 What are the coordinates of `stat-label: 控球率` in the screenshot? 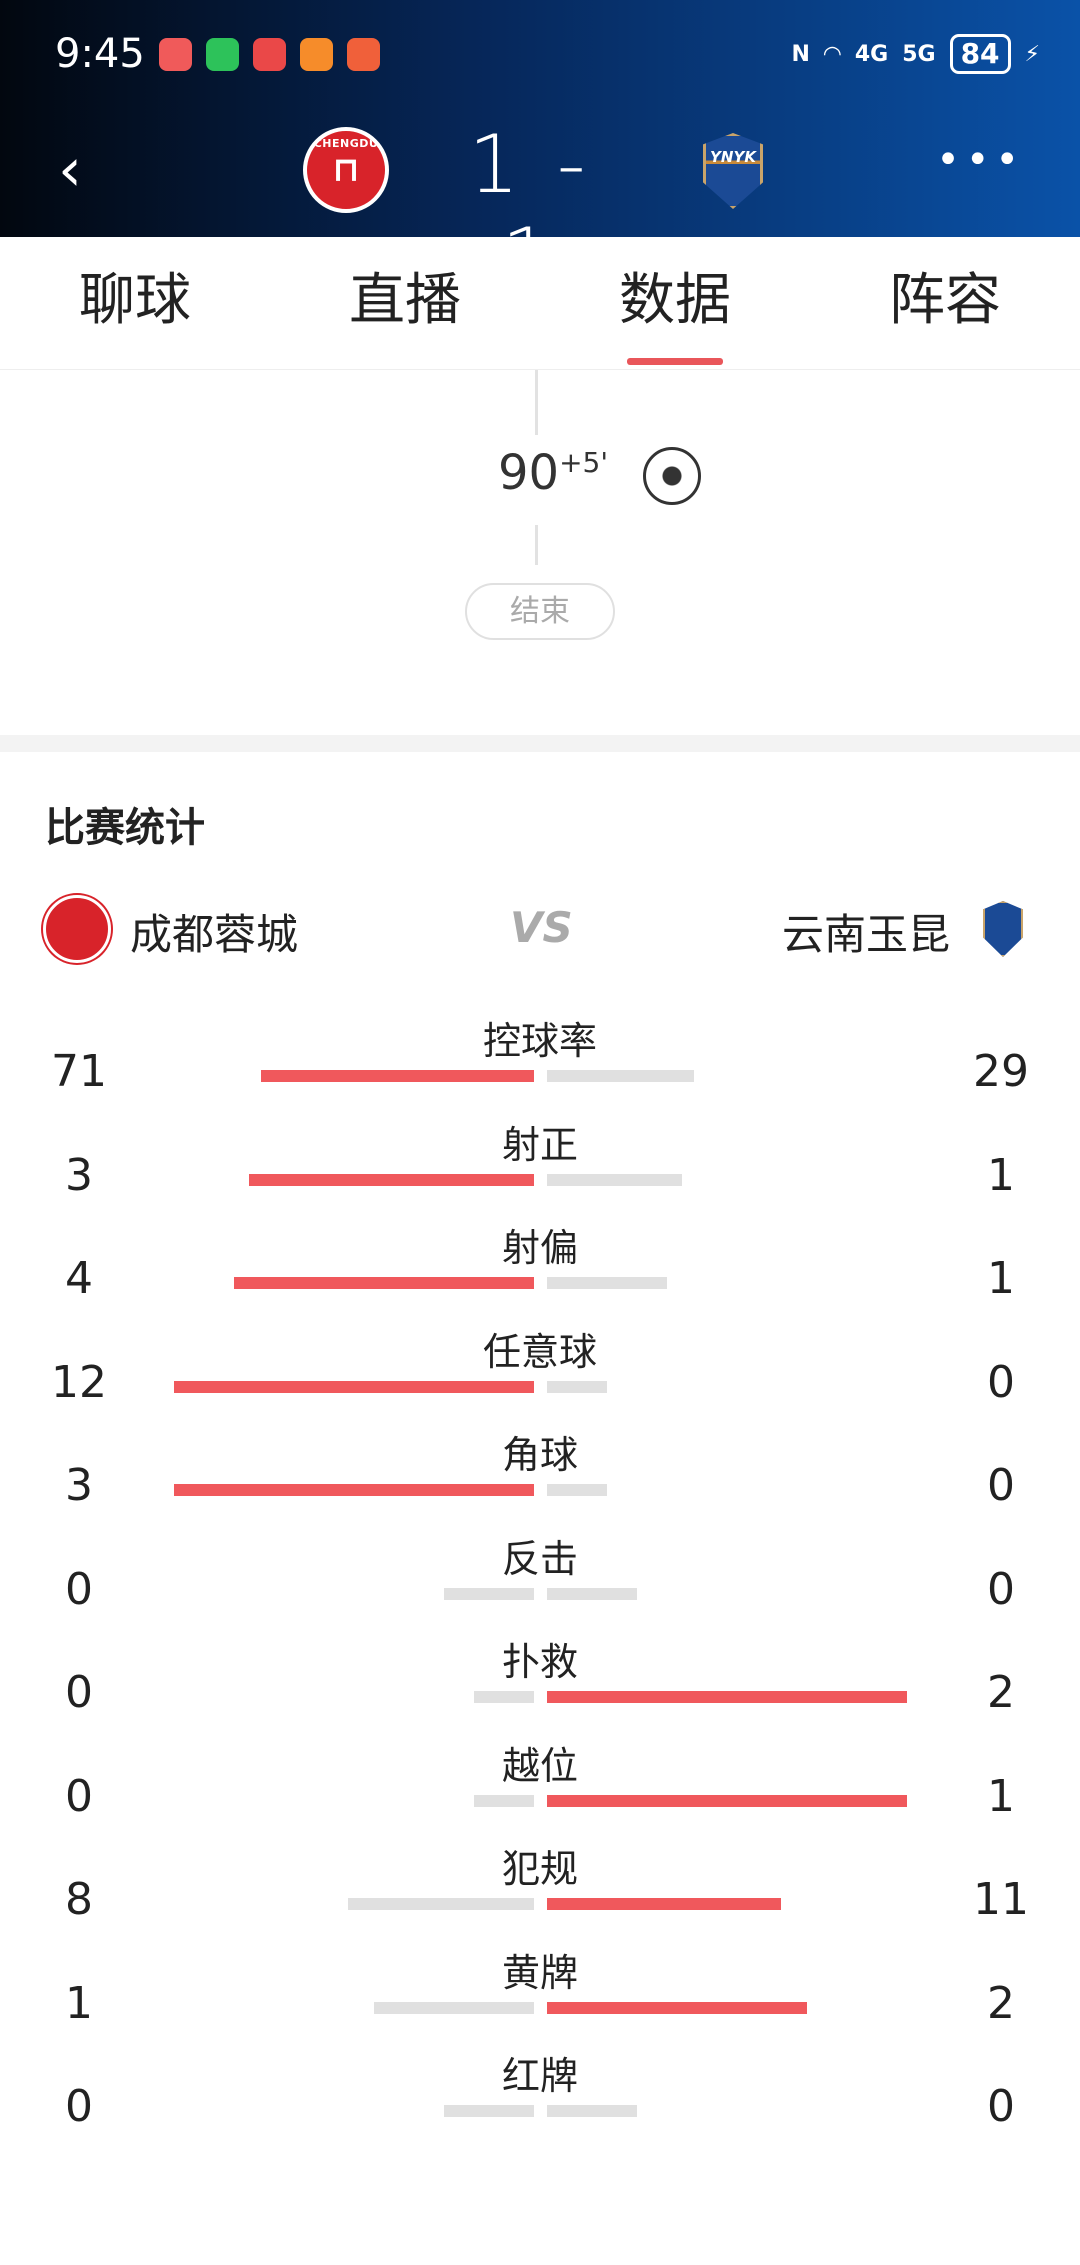 It's located at (539, 1041).